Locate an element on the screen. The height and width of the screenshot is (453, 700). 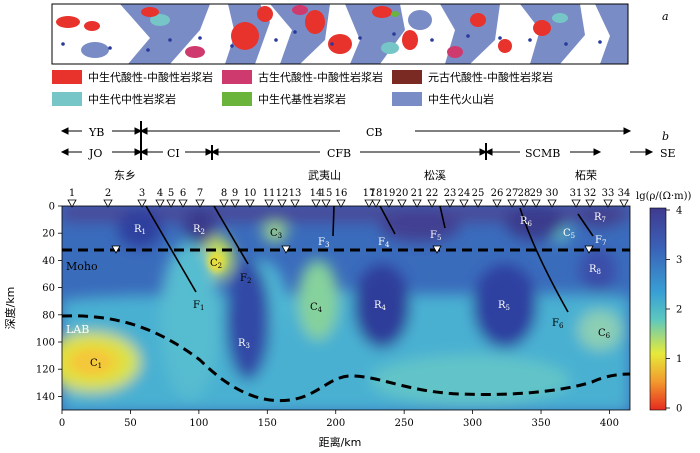
station-number: 2 is located at coordinates (108, 193).